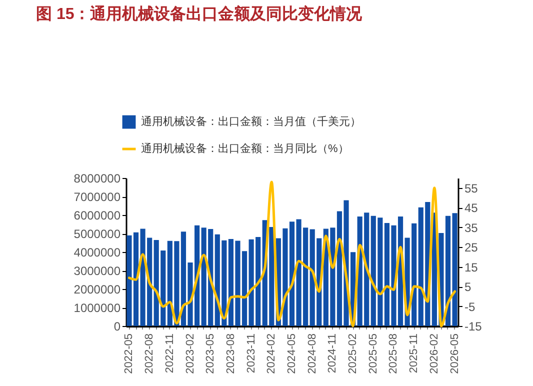  Describe the element at coordinates (272, 354) in the screenshot. I see `x-tick-label: 2024-02` at that location.